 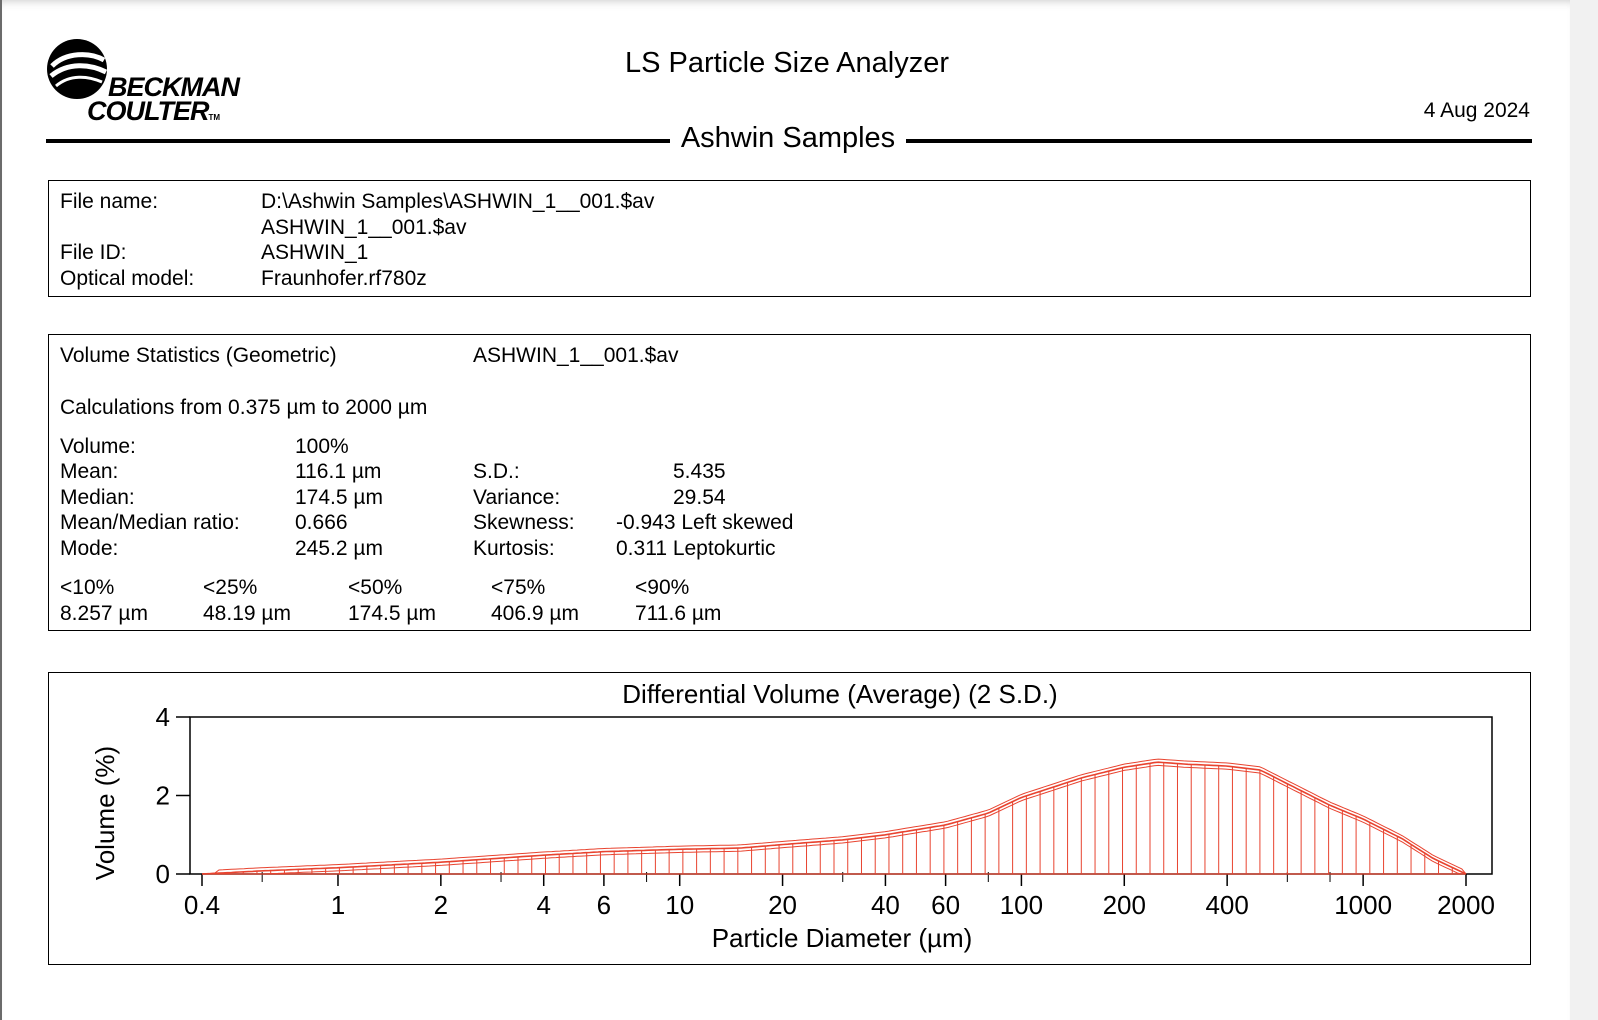 I want to click on logo-text-beckman: BECKMAN, so click(x=174, y=87).